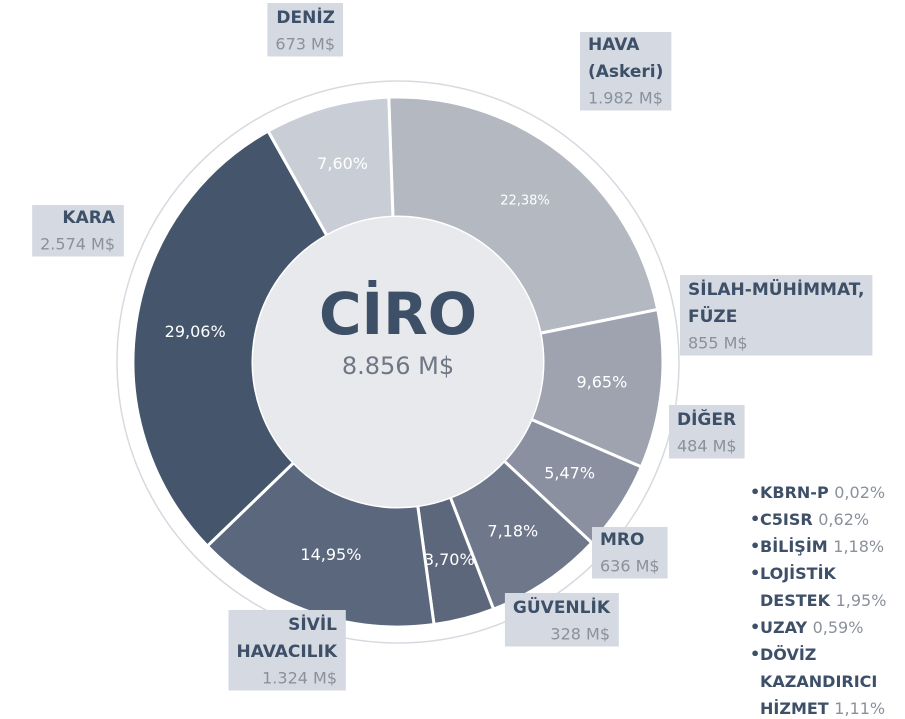 The image size is (905, 719). What do you see at coordinates (795, 600) in the screenshot?
I see `other-name-text: DESTEK` at bounding box center [795, 600].